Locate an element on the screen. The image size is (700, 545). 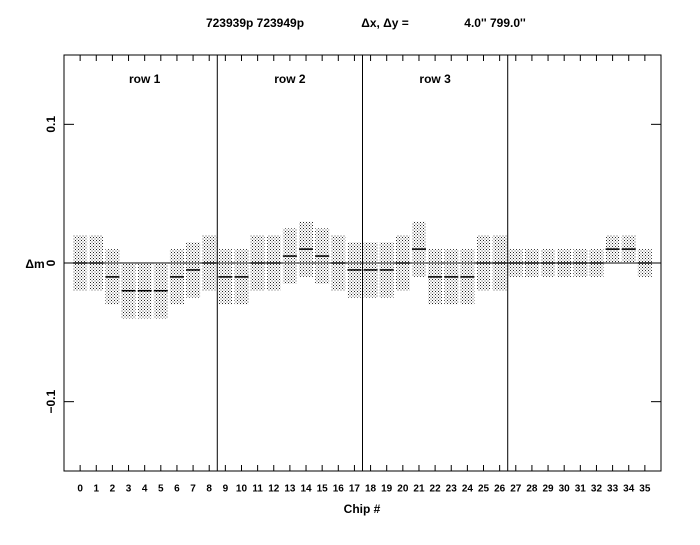
x-tick-label: 14 is located at coordinates (306, 489).